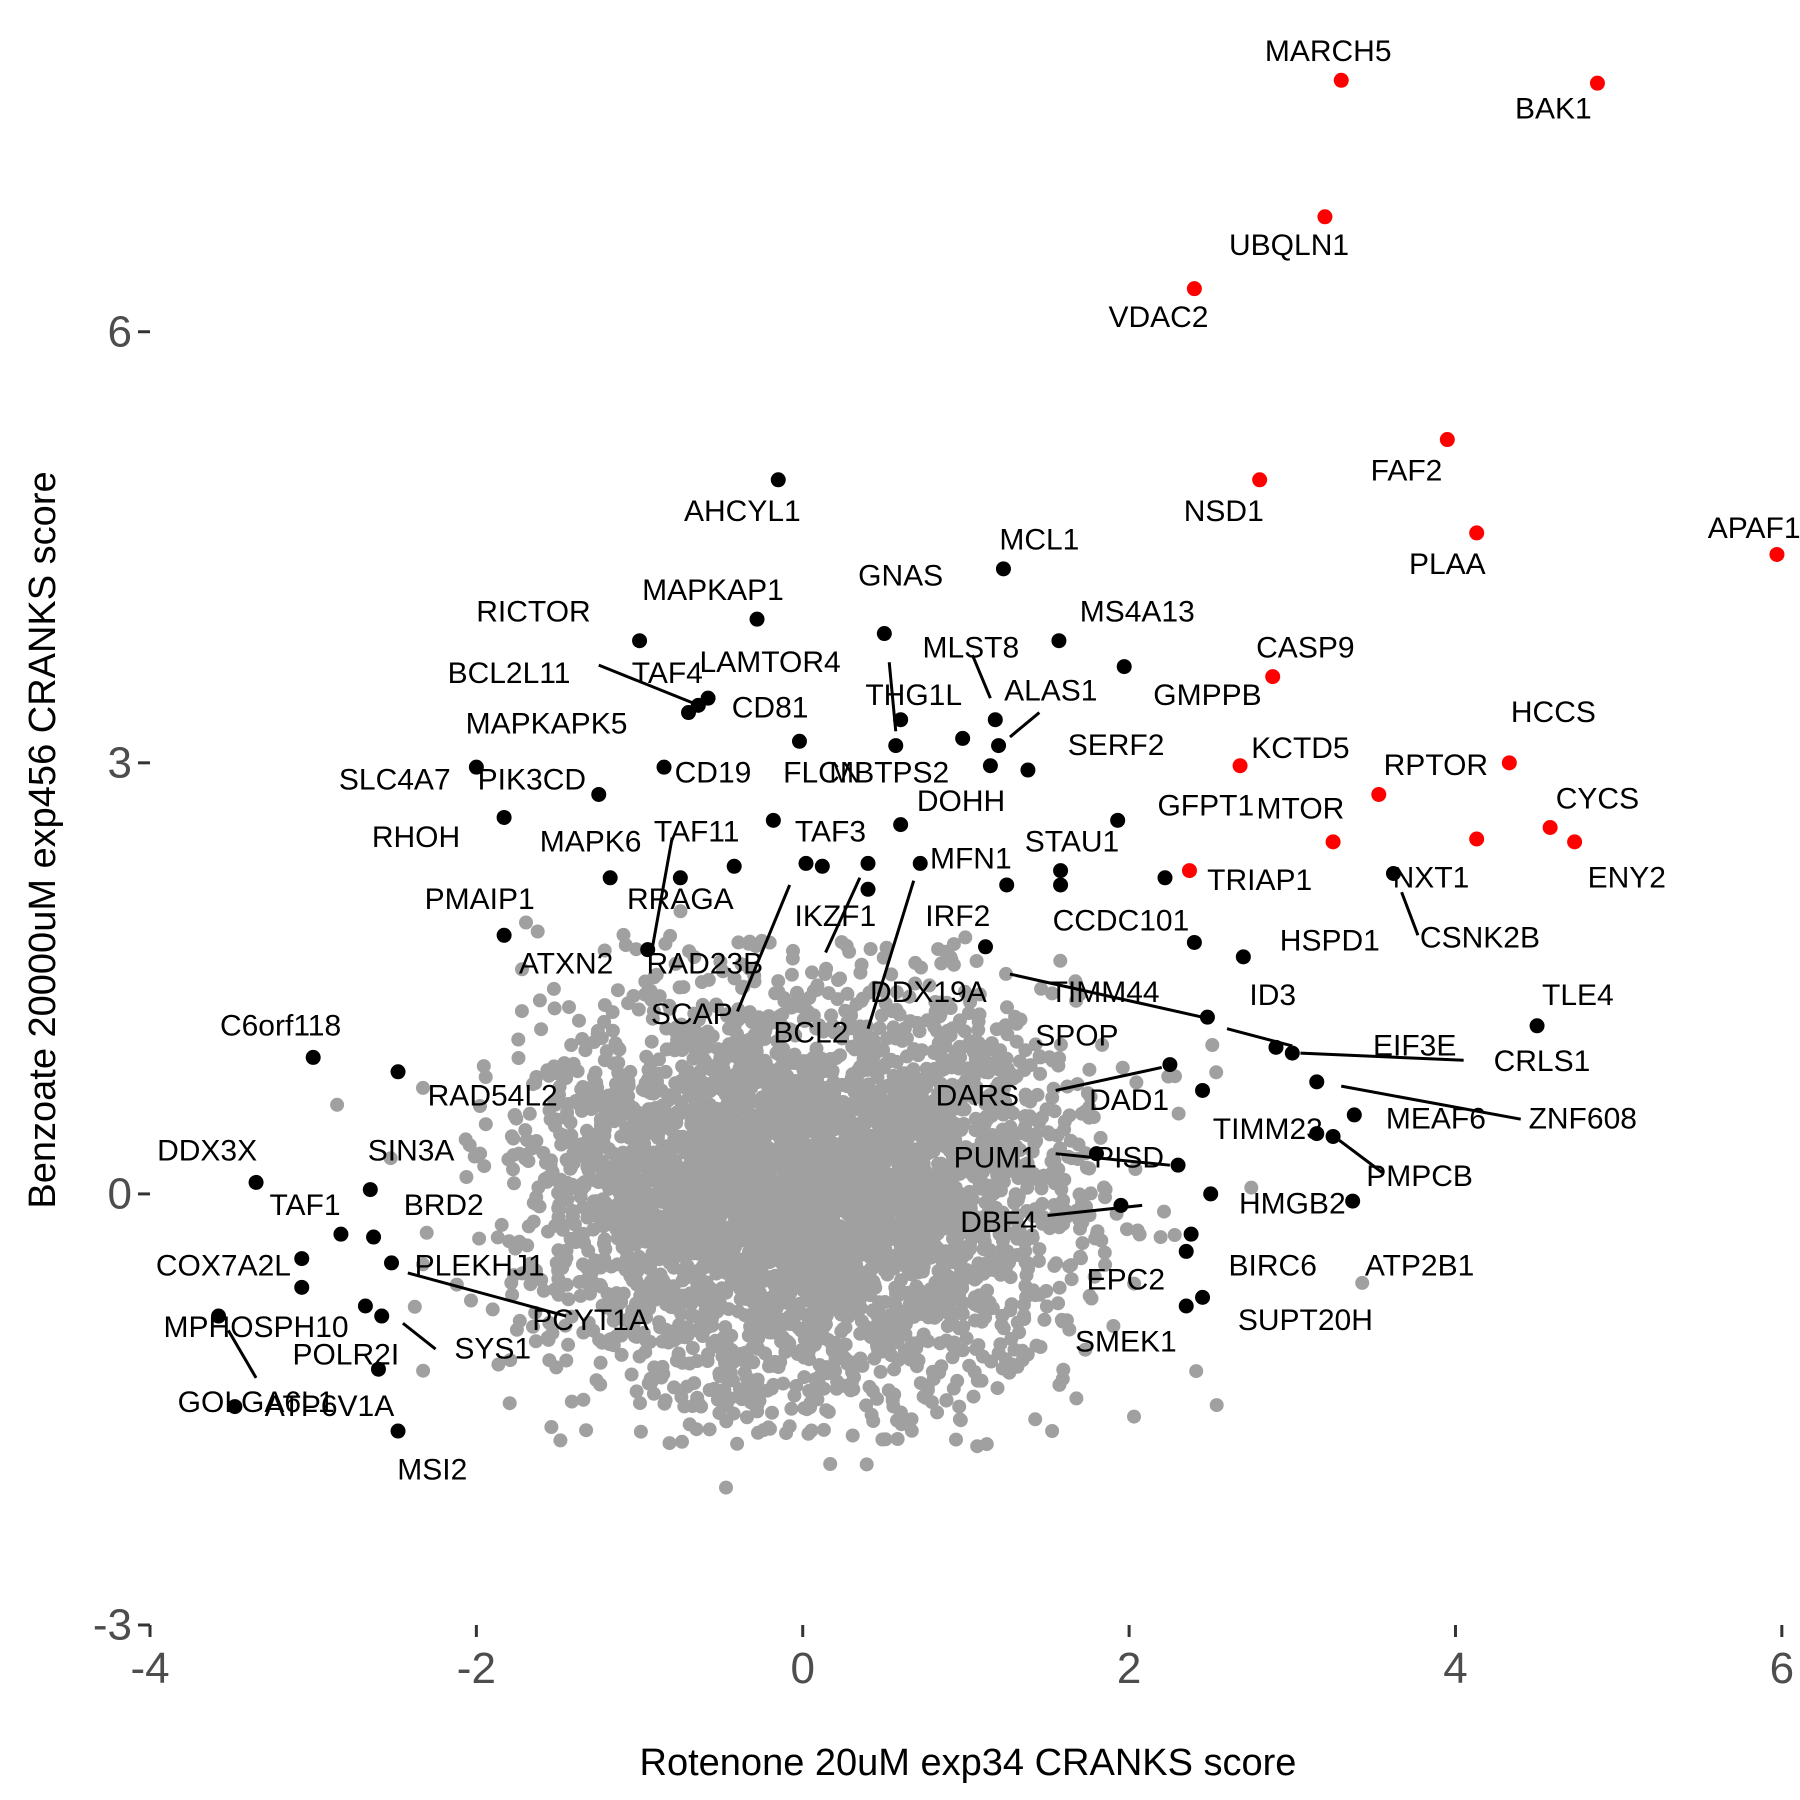  What do you see at coordinates (1436, 1119) in the screenshot?
I see `label-meaf6: MEAF6` at bounding box center [1436, 1119].